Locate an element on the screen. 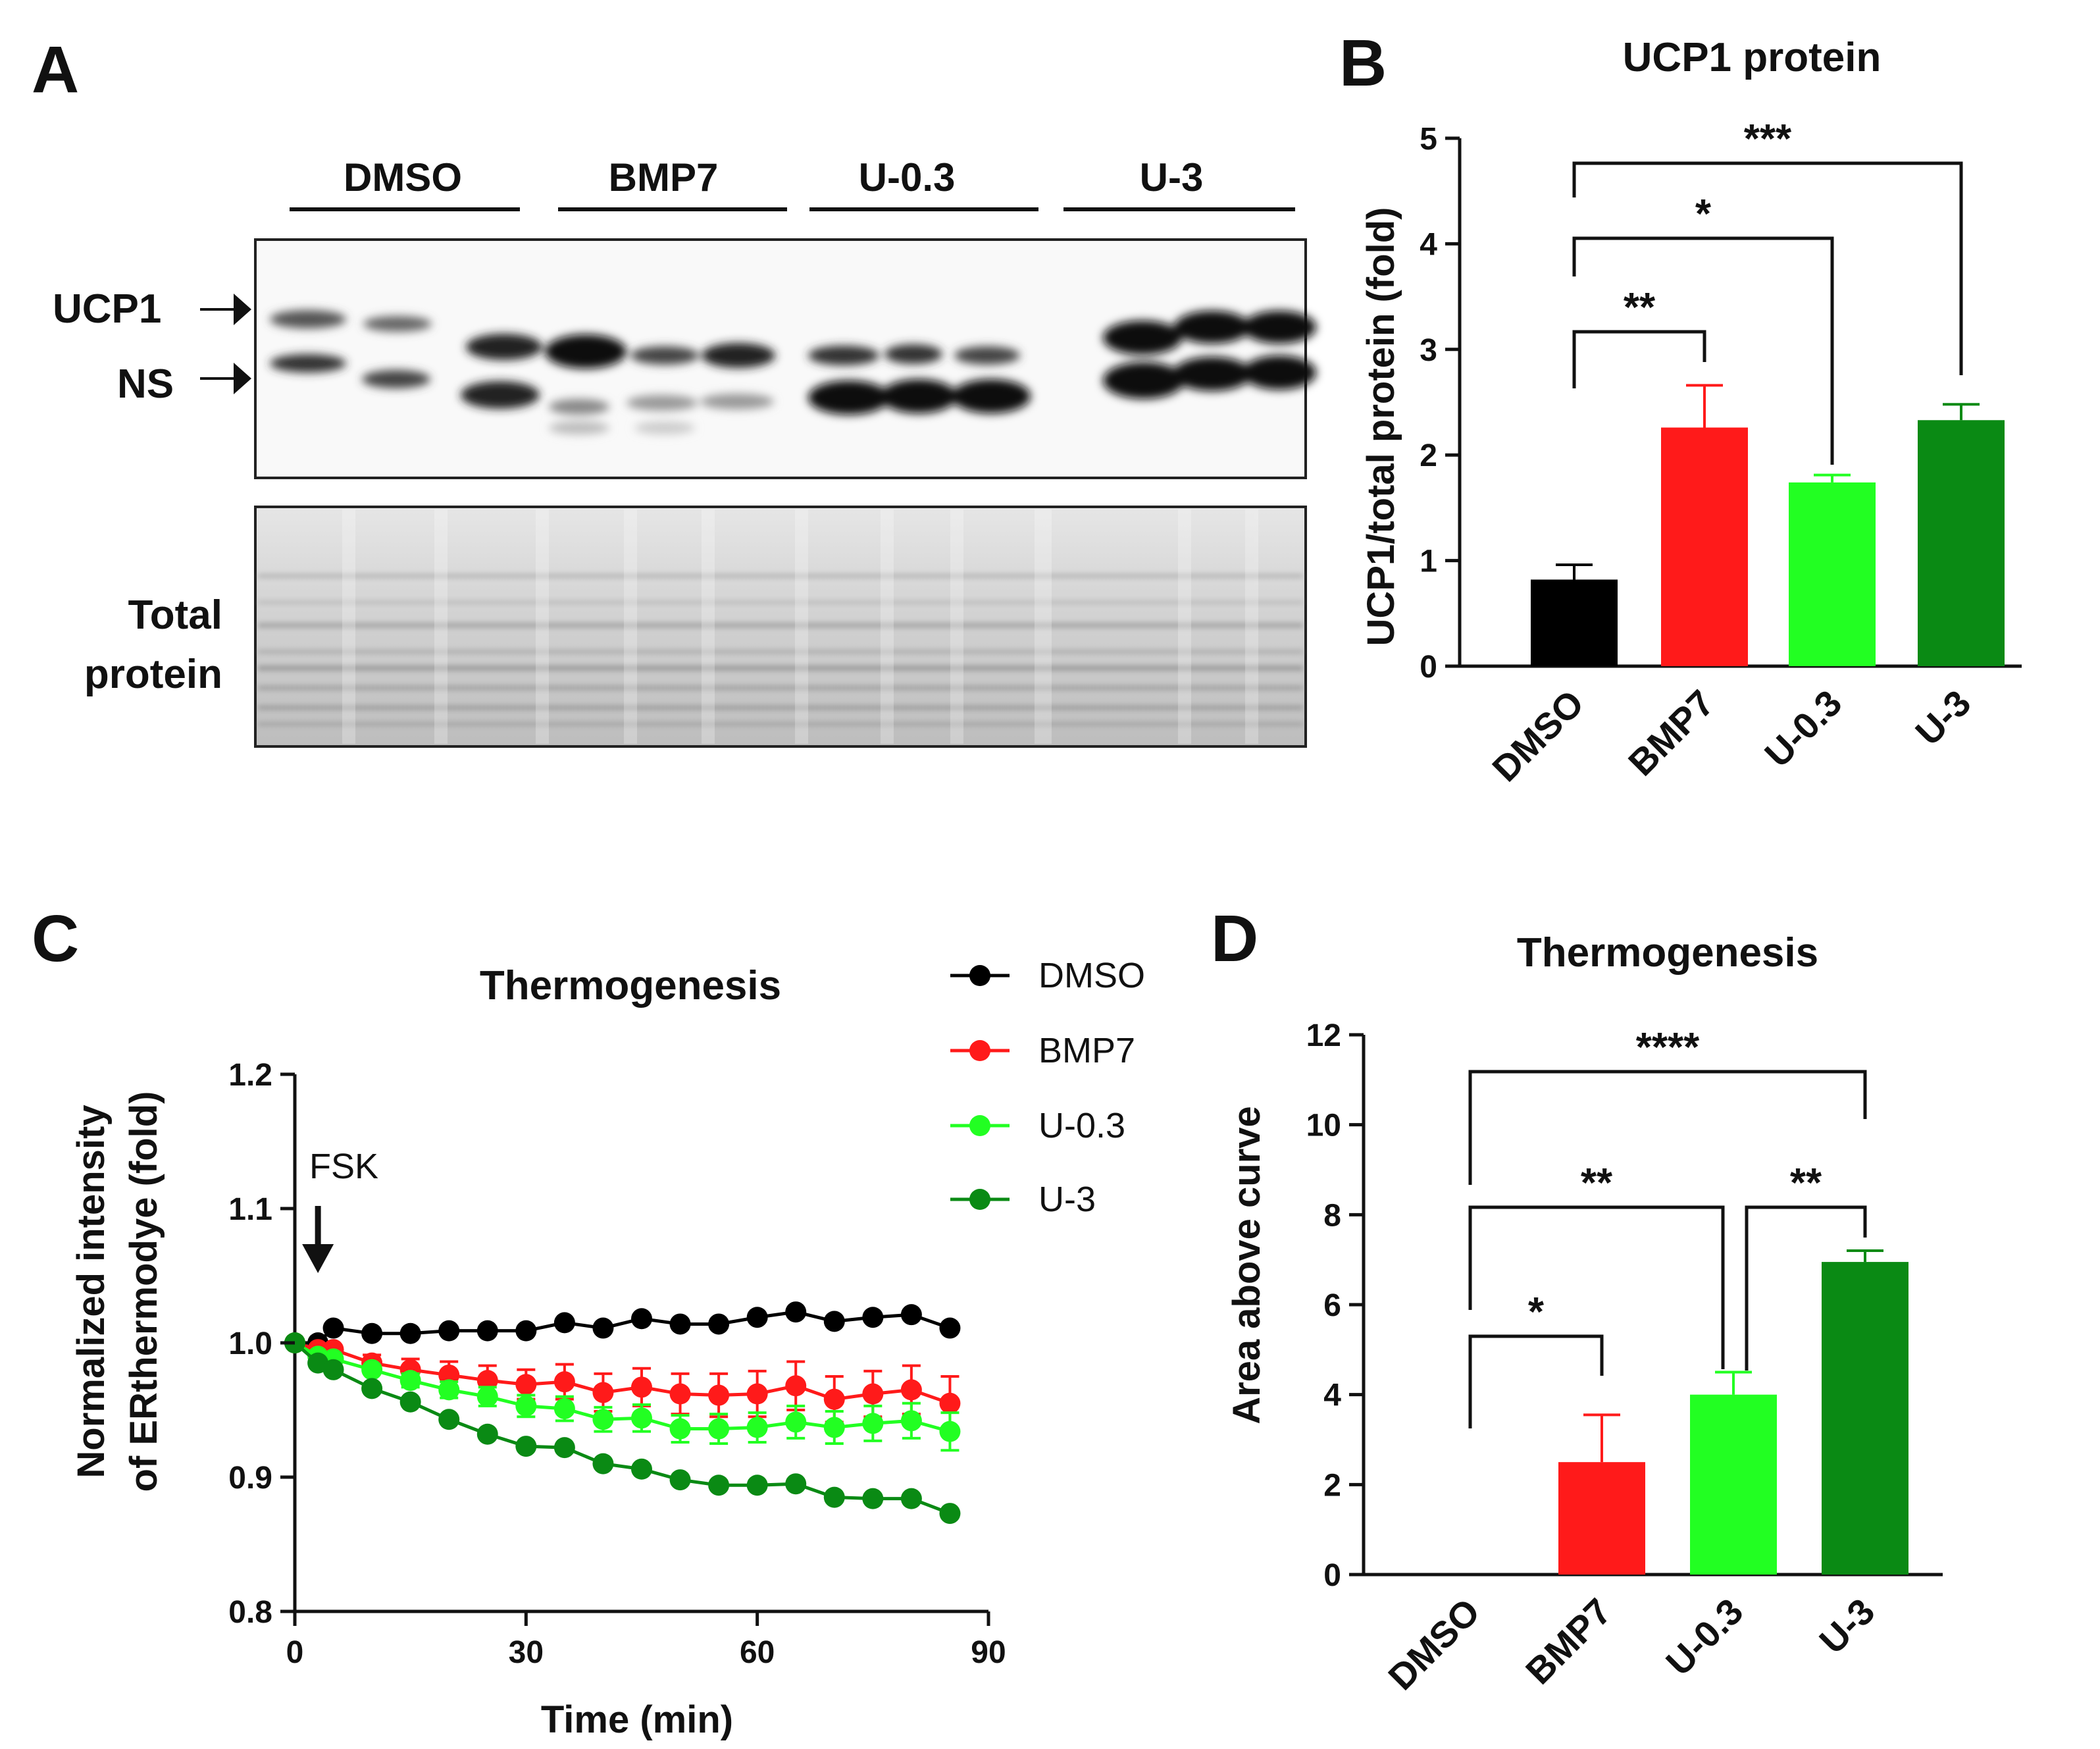 The height and width of the screenshot is (1749, 2100). ucp1-blot-image is located at coordinates (780, 358).